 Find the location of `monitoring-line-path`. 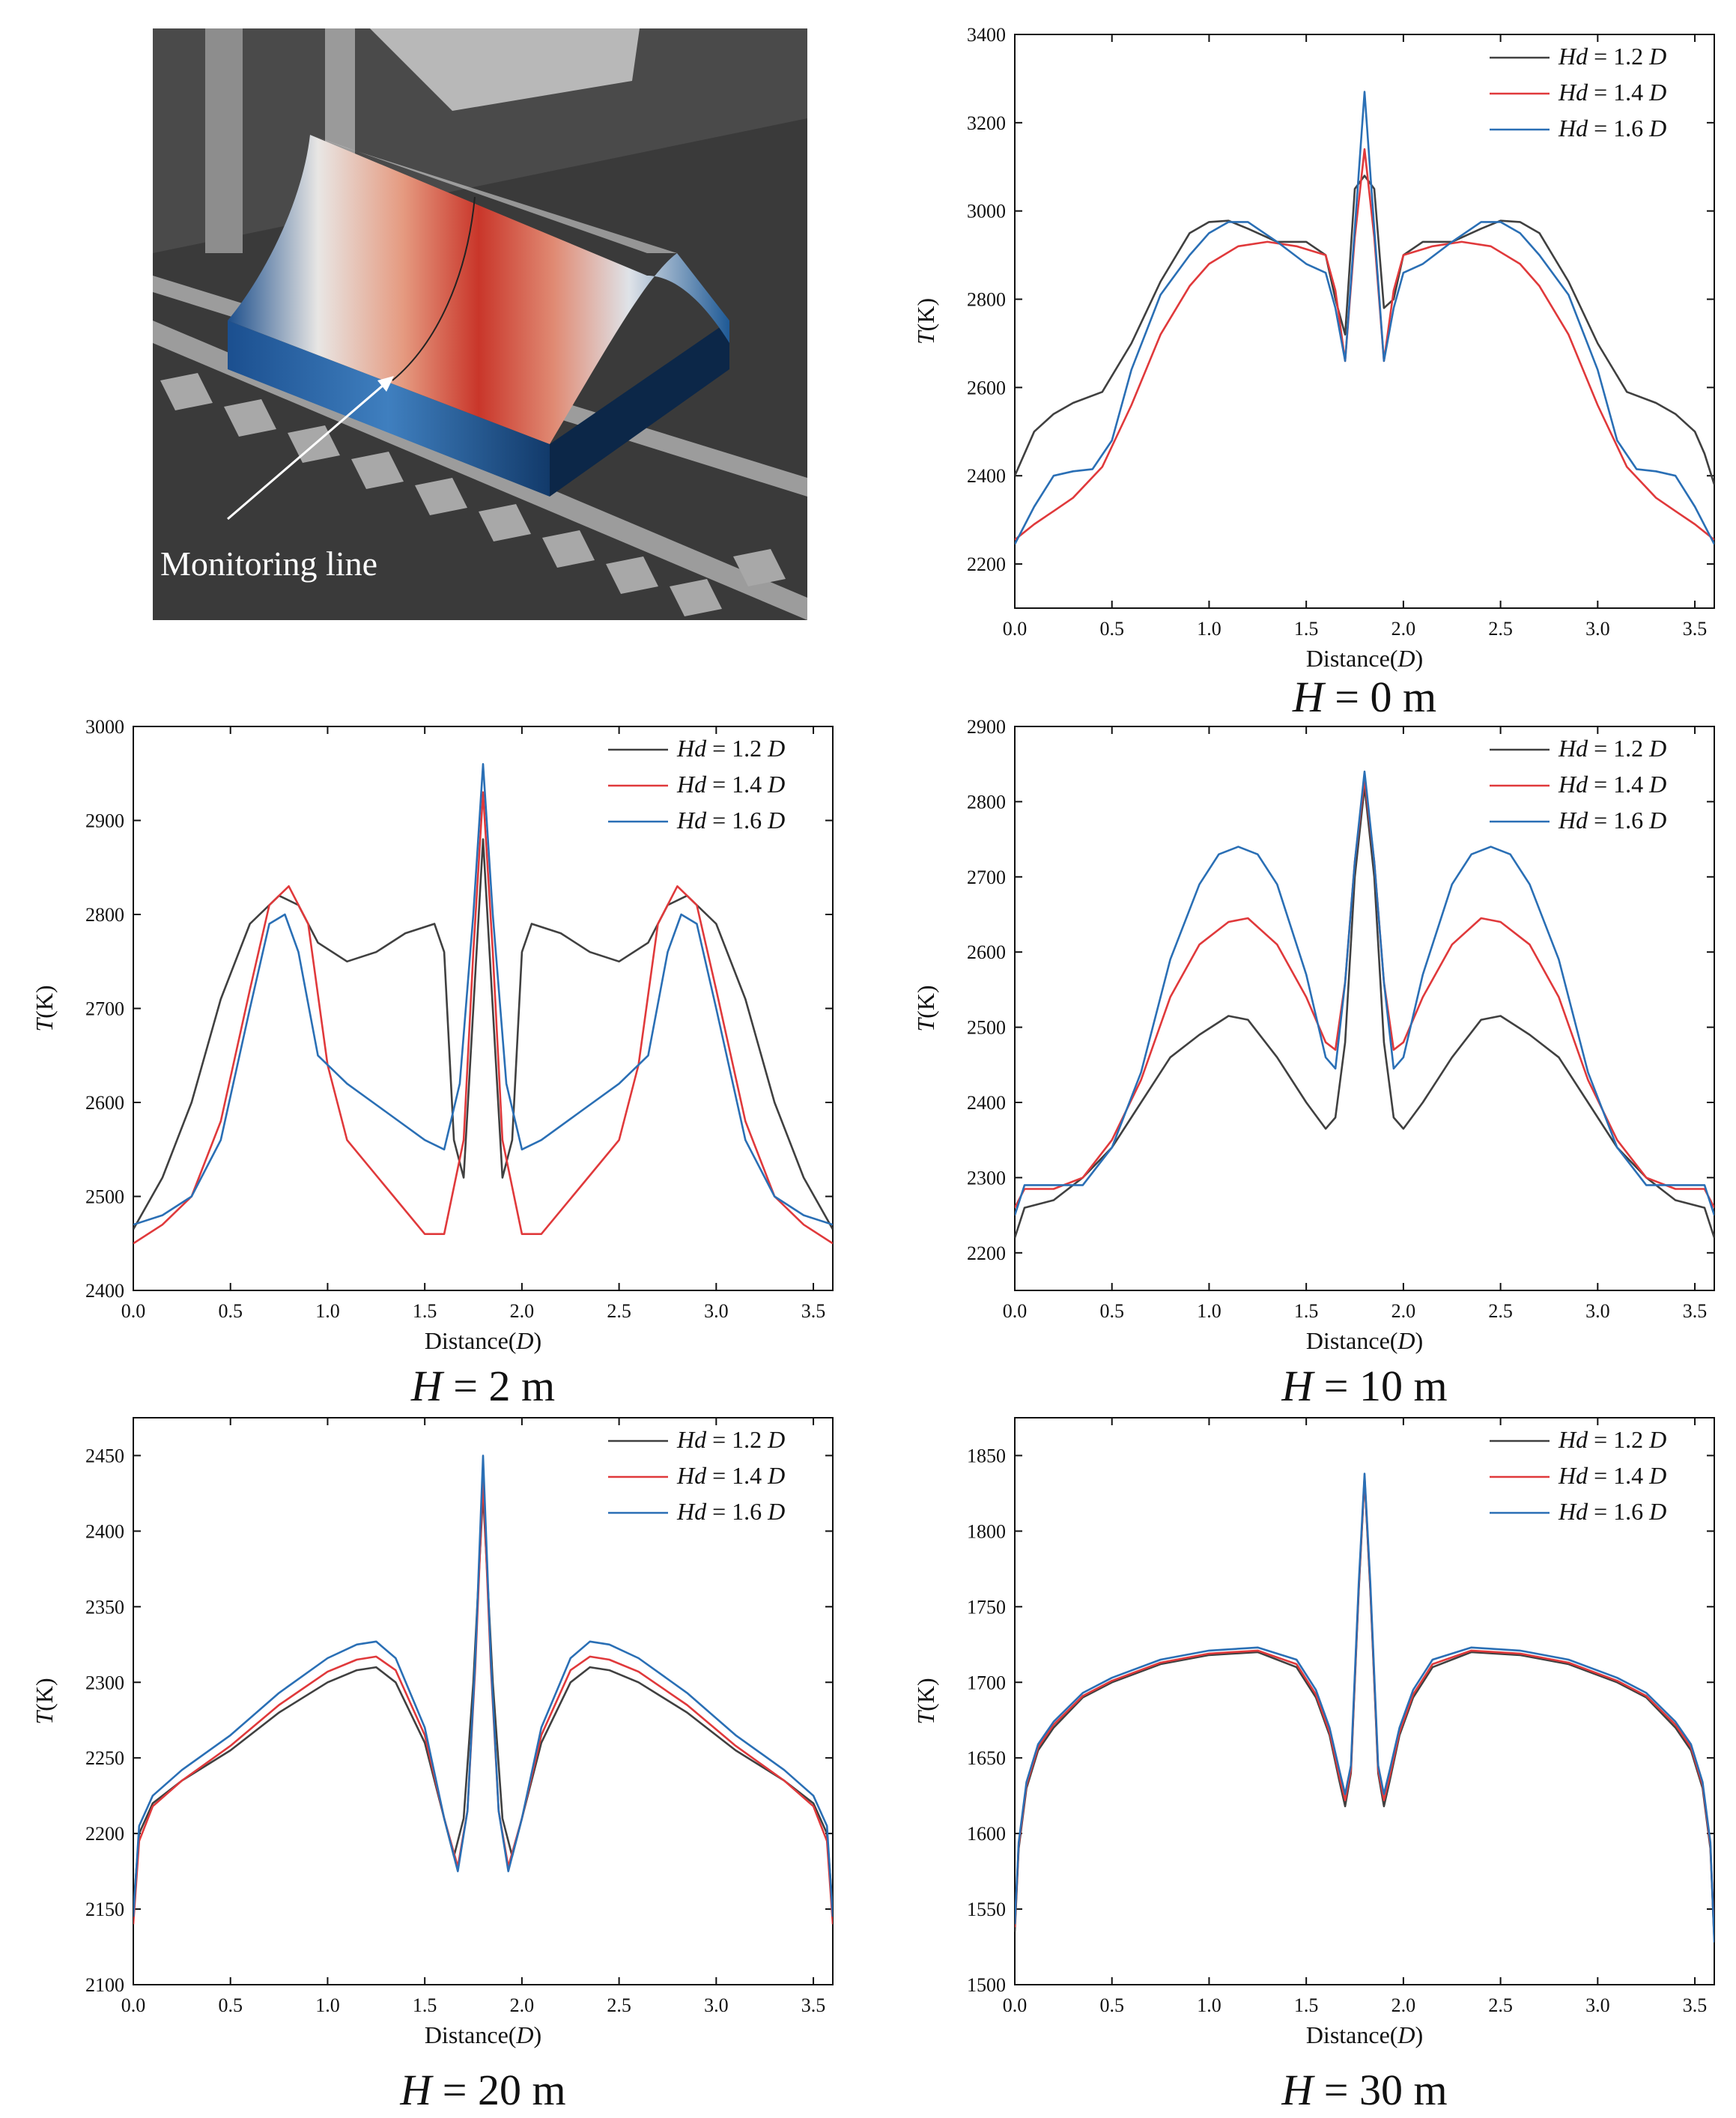

monitoring-line-path is located at coordinates (434, 289).